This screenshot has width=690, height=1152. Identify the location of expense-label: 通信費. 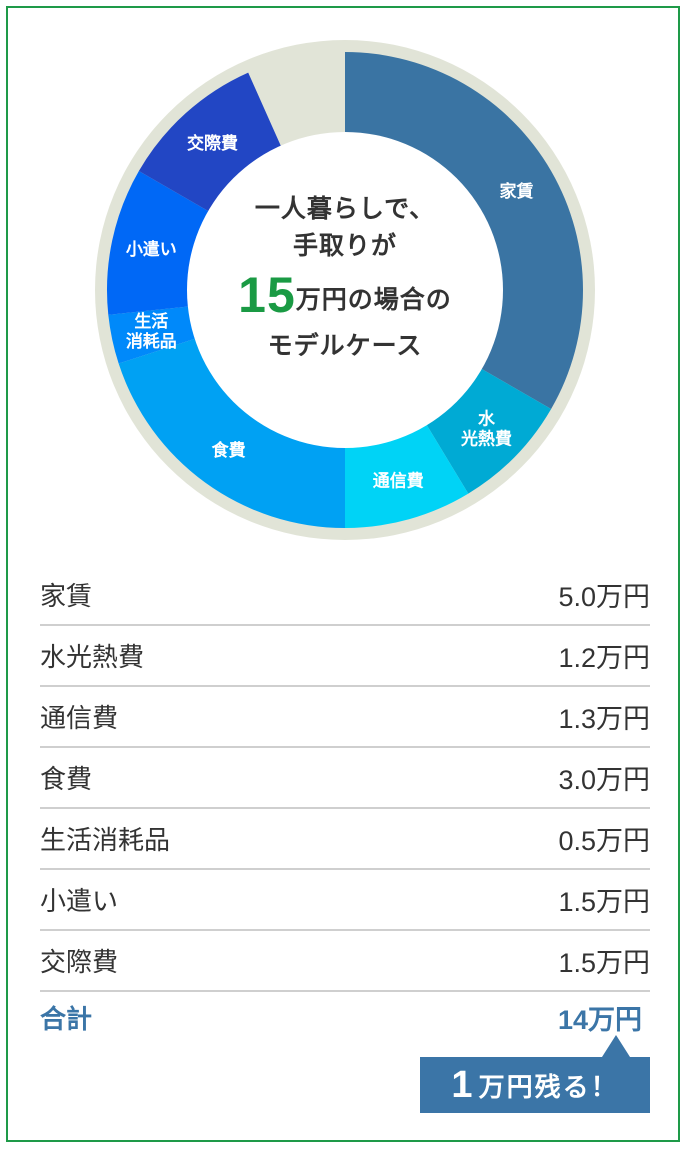
(79, 719).